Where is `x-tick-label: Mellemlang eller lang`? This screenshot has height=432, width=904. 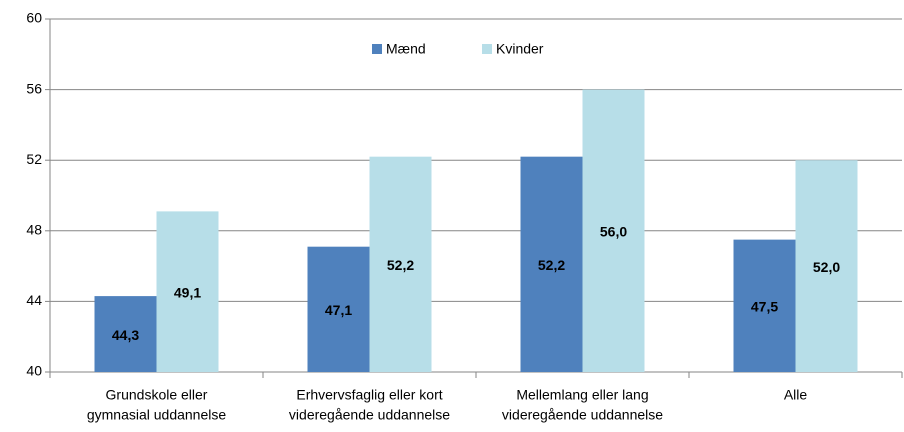 x-tick-label: Mellemlang eller lang is located at coordinates (582, 395).